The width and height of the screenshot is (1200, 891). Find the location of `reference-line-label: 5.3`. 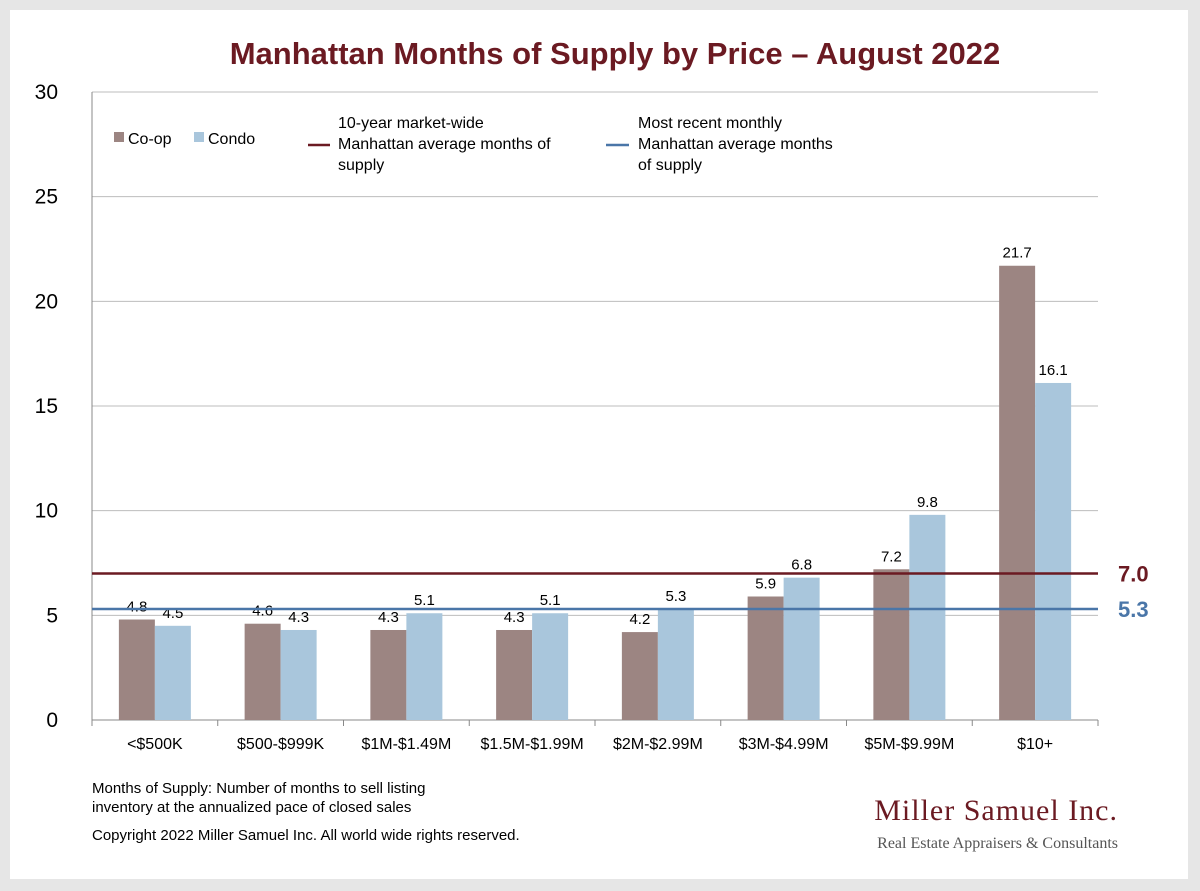

reference-line-label: 5.3 is located at coordinates (1133, 609).